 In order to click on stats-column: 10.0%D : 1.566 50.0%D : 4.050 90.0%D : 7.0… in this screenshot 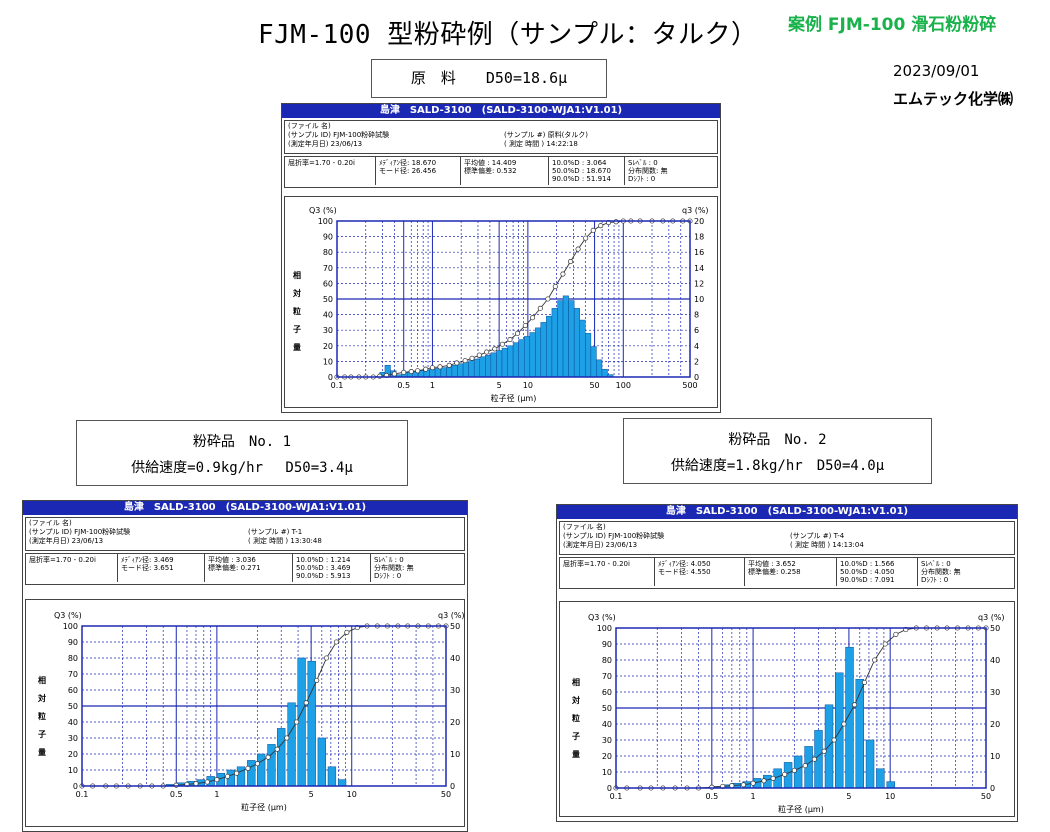, I will do `click(865, 572)`.